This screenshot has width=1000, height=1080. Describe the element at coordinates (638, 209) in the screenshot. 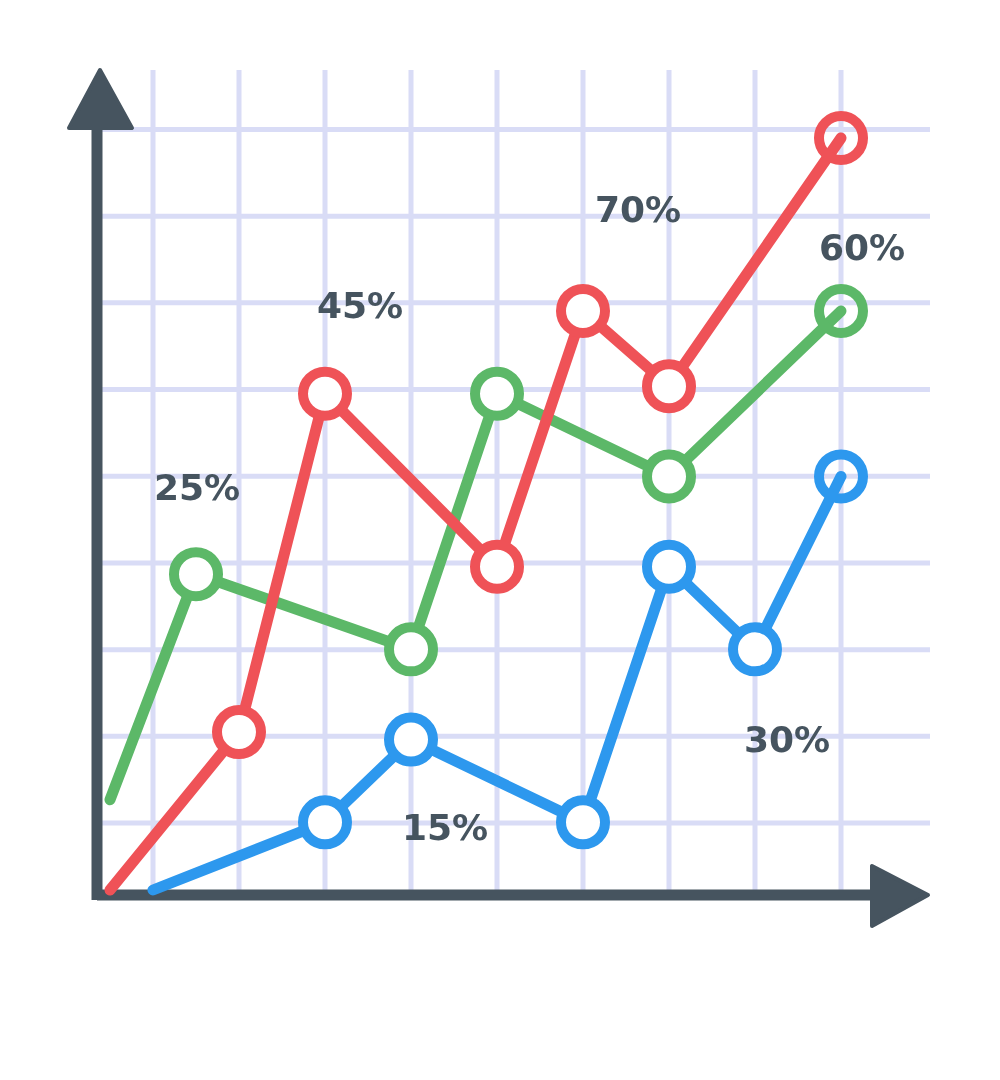

I see `annotation: 70%` at that location.